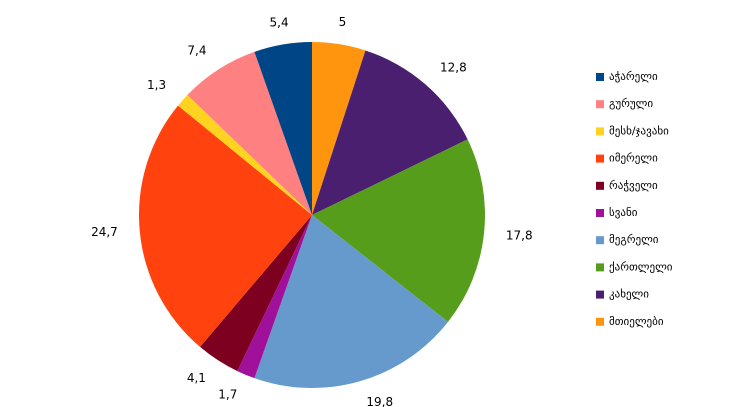  I want to click on legend-label: აჭარელი, so click(633, 76).